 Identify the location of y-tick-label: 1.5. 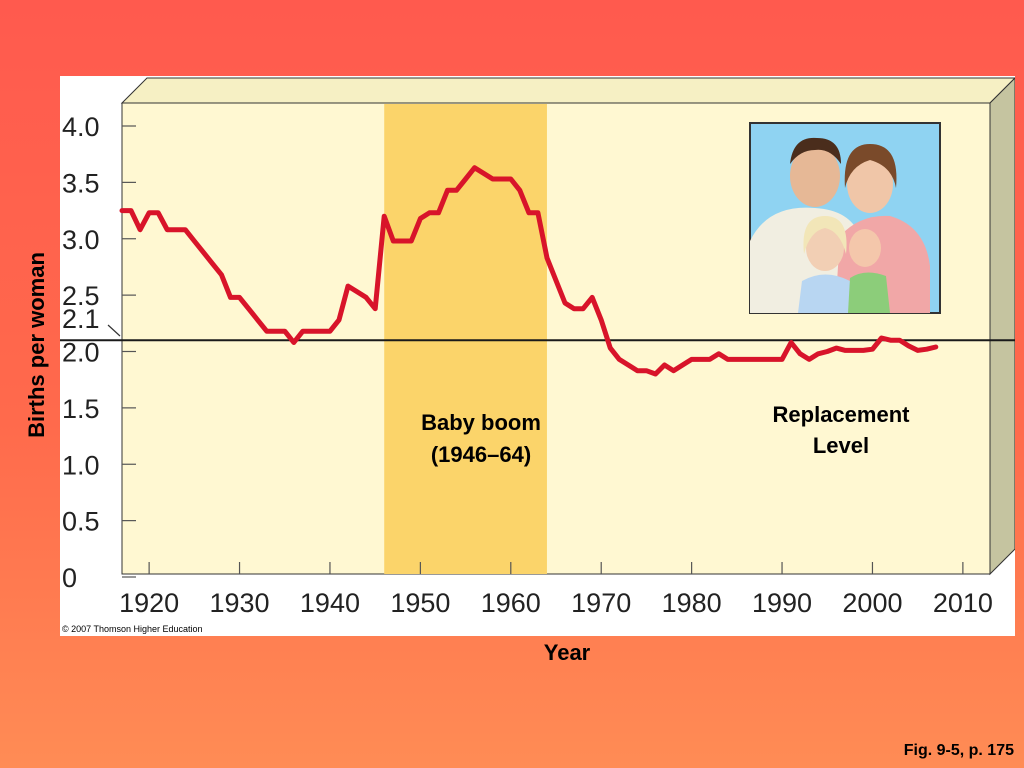
(81, 409).